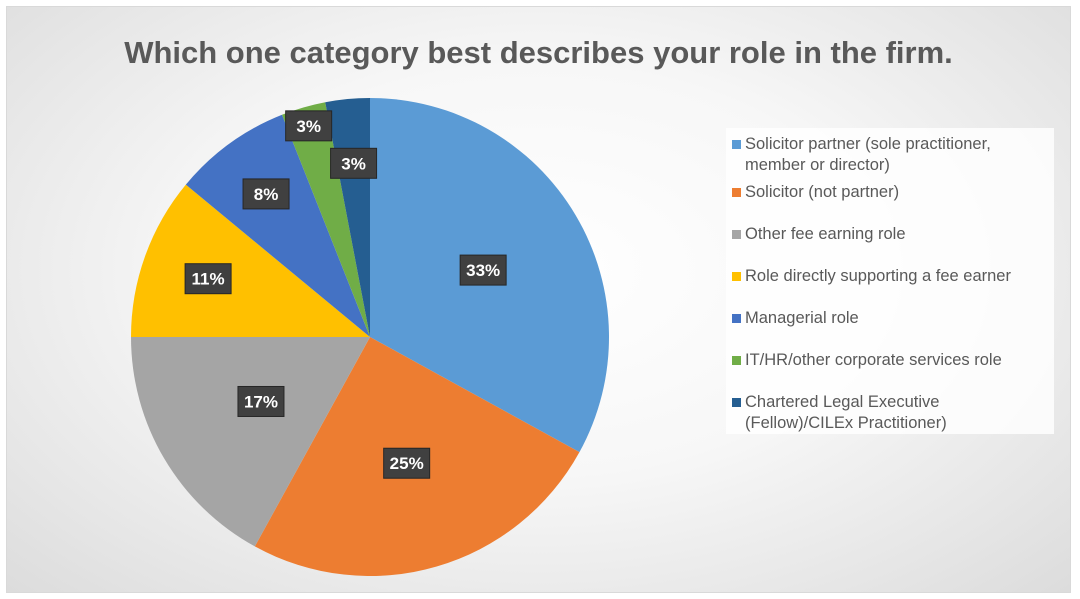 This screenshot has width=1080, height=599. I want to click on legend-item-solicitor-not-partner: Solicitor (not partner), so click(891, 192).